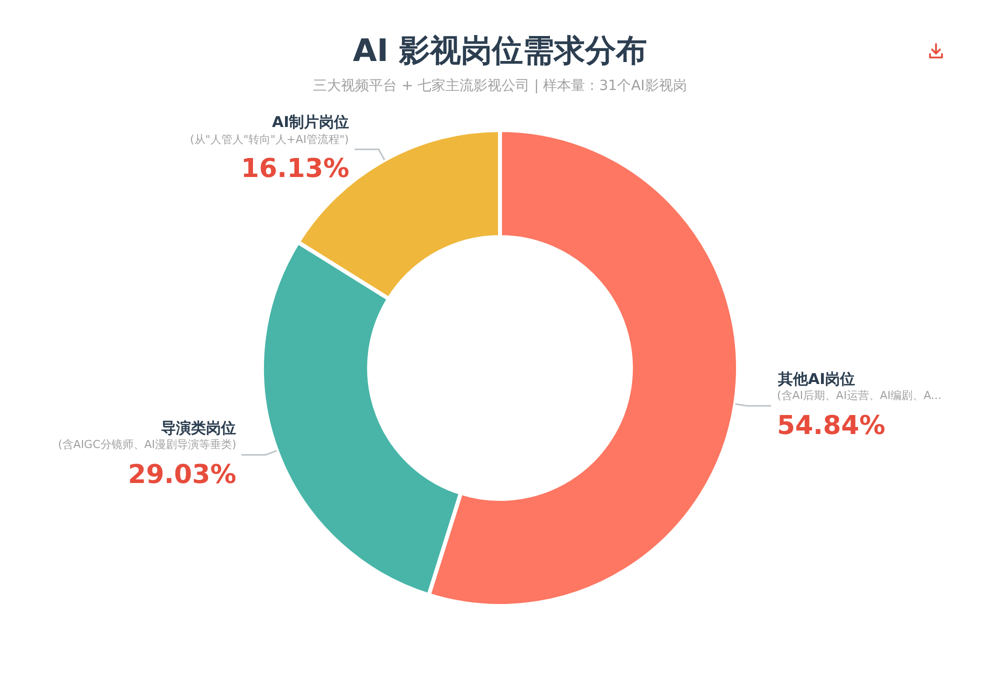 The height and width of the screenshot is (700, 1000). Describe the element at coordinates (831, 426) in the screenshot. I see `data-label: 54.84%` at that location.